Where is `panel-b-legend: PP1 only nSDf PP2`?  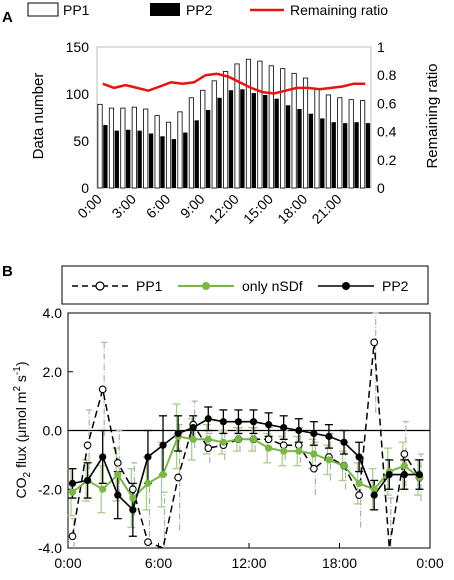
panel-b-legend: PP1 only nSDf PP2 is located at coordinates (245, 285).